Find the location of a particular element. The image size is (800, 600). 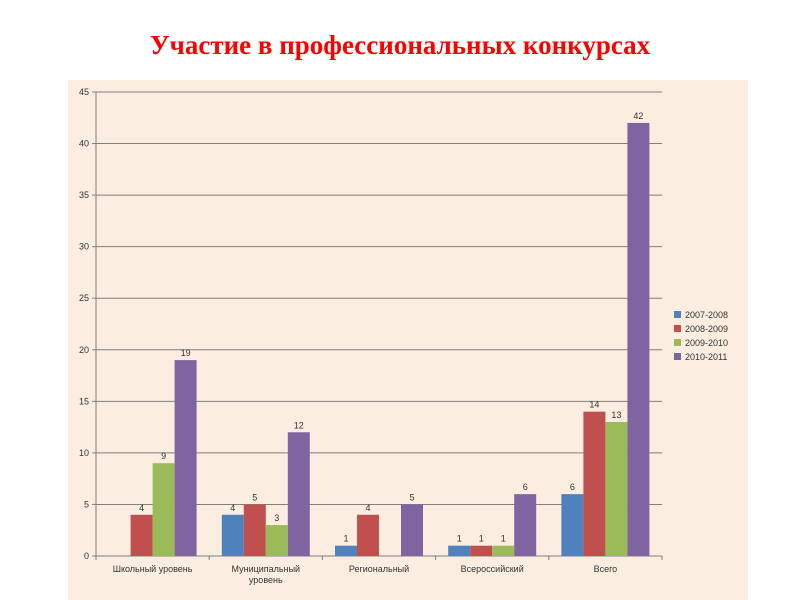

y-tick-label: 15 is located at coordinates (84, 401).